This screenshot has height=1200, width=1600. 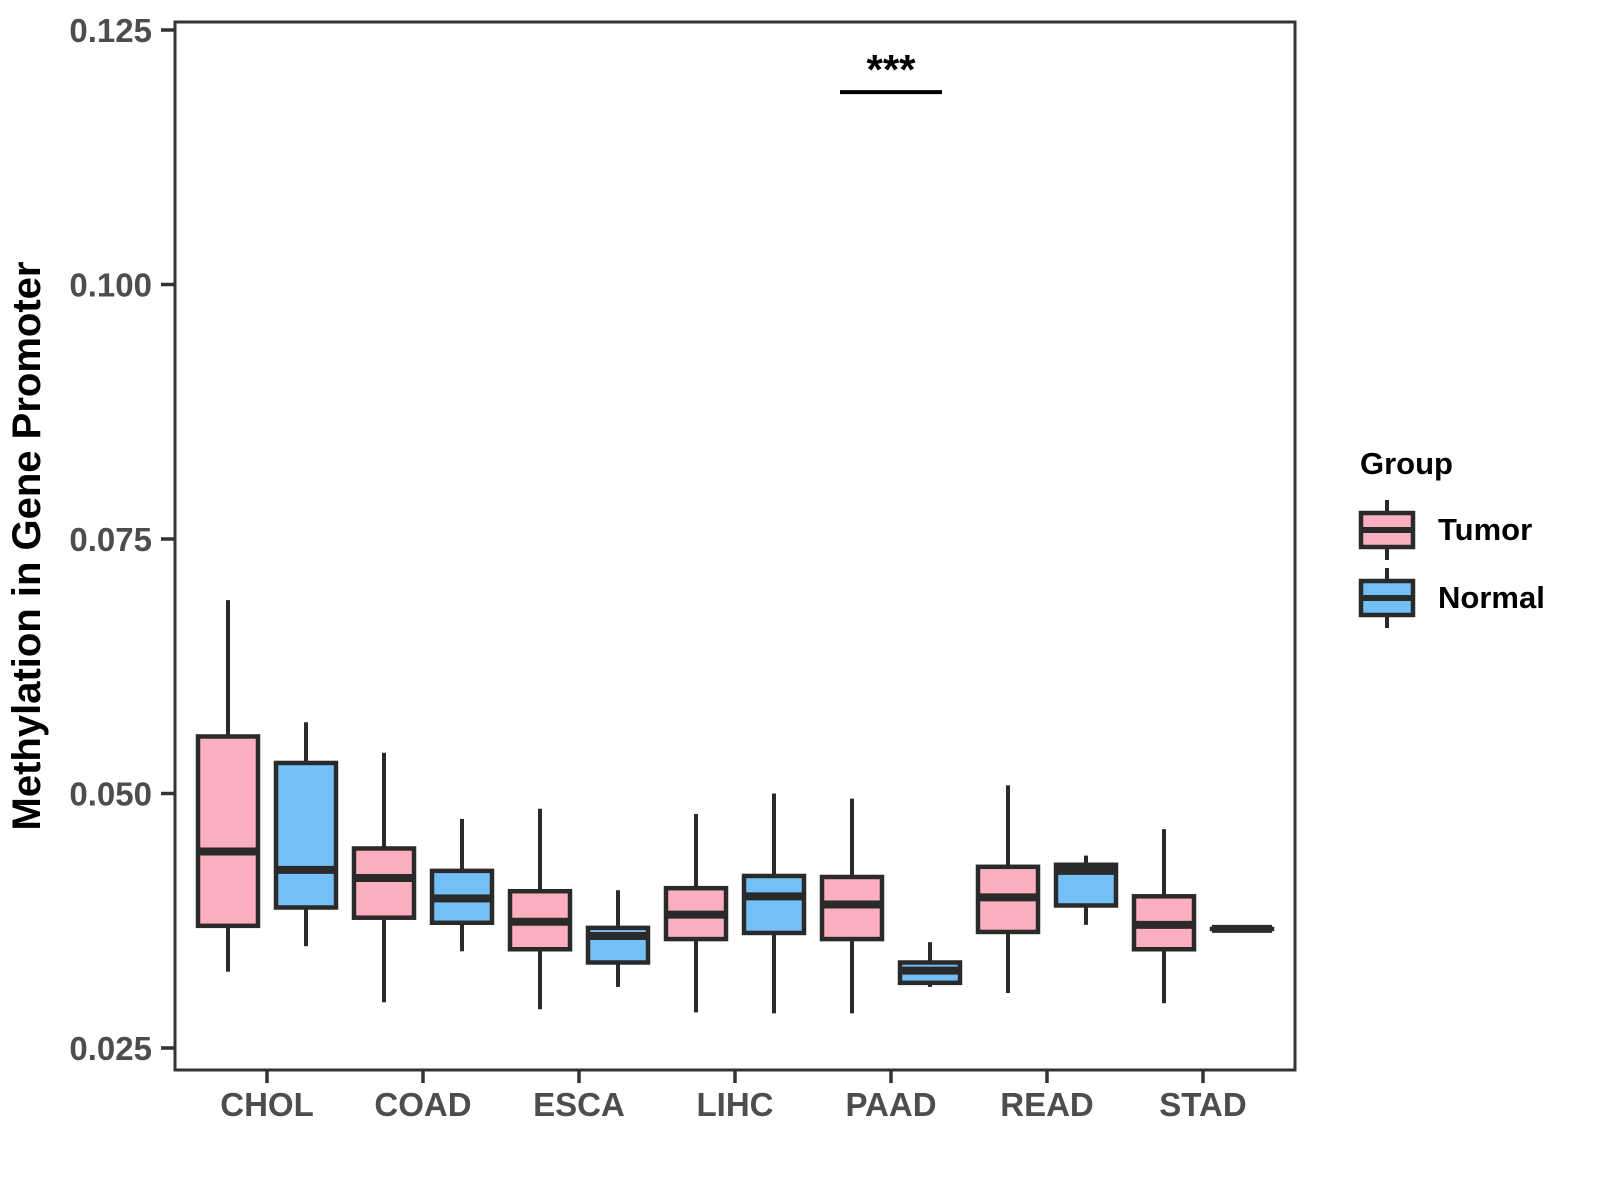 I want to click on x-tick-label-READ: READ, so click(x=1047, y=1104).